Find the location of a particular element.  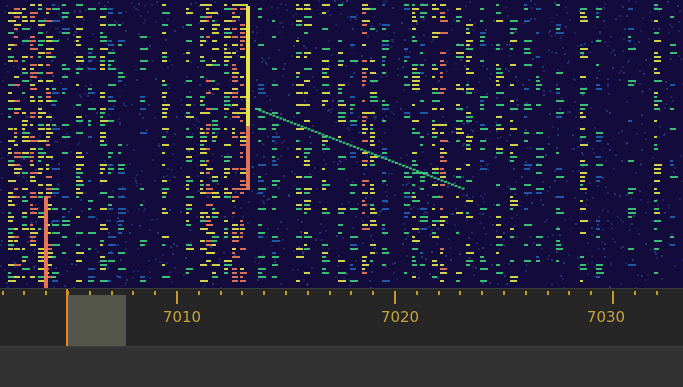

passband-filter is located at coordinates (97, 321).